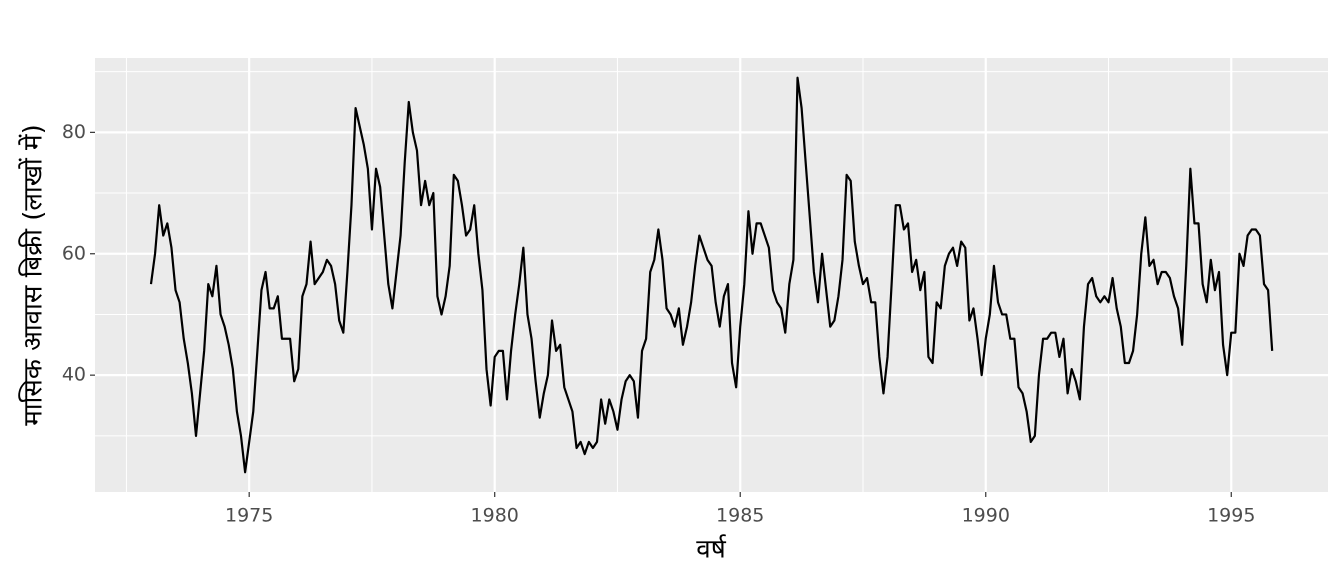 This screenshot has height=576, width=1344. Describe the element at coordinates (33, 274) in the screenshot. I see `y-axis-title: मासिक आवास बिक्री (लाखों में)` at that location.